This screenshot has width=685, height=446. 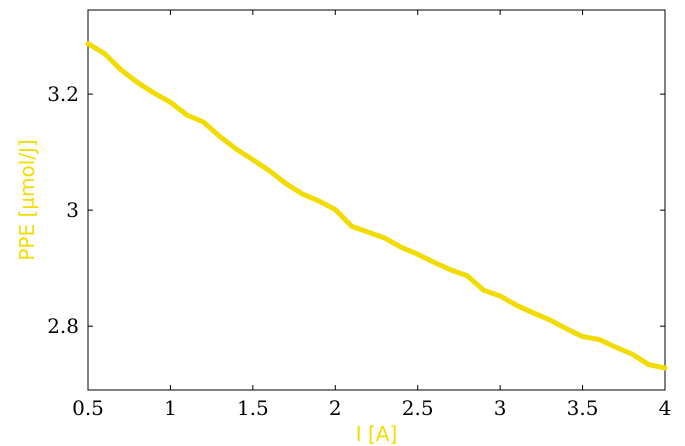 I want to click on y-tick-label: 3.2, so click(x=63, y=94).